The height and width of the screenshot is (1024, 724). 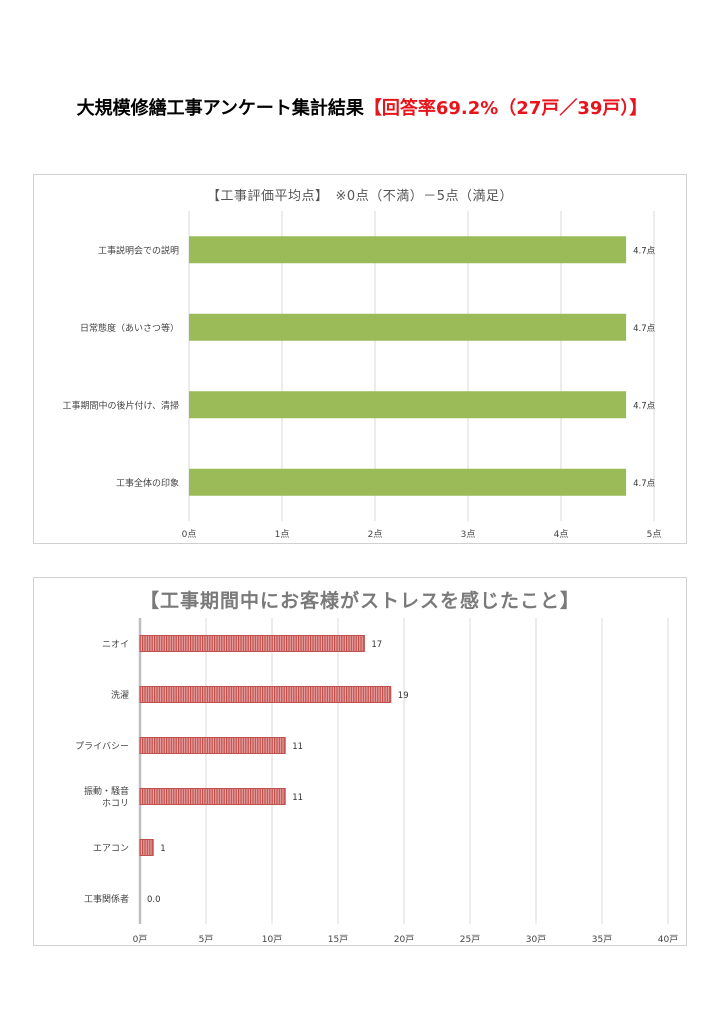 I want to click on category-label: 洗濯, so click(x=120, y=695).